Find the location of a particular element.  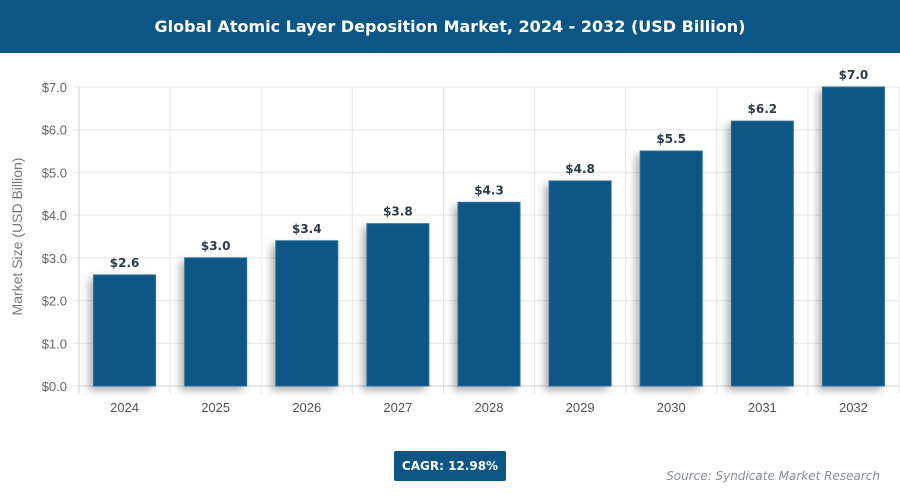

x-tick-label: 2026 is located at coordinates (306, 407).